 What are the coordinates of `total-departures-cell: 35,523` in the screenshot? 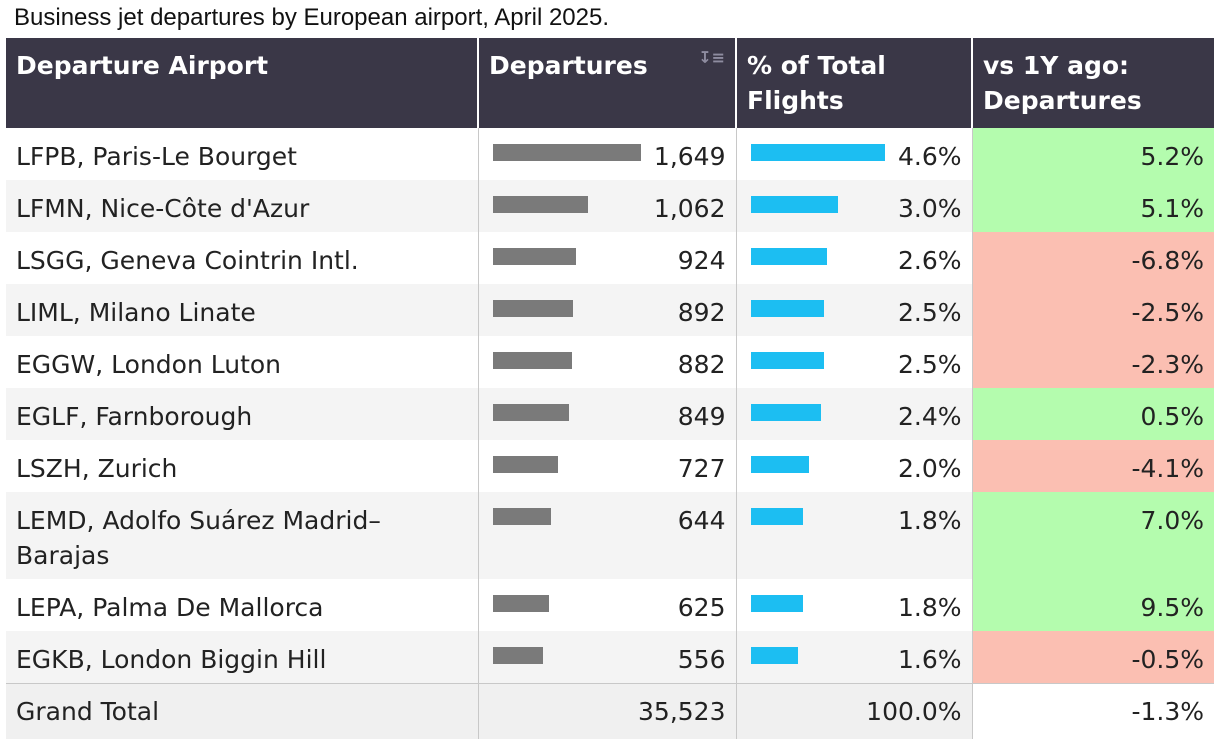 It's located at (607, 711).